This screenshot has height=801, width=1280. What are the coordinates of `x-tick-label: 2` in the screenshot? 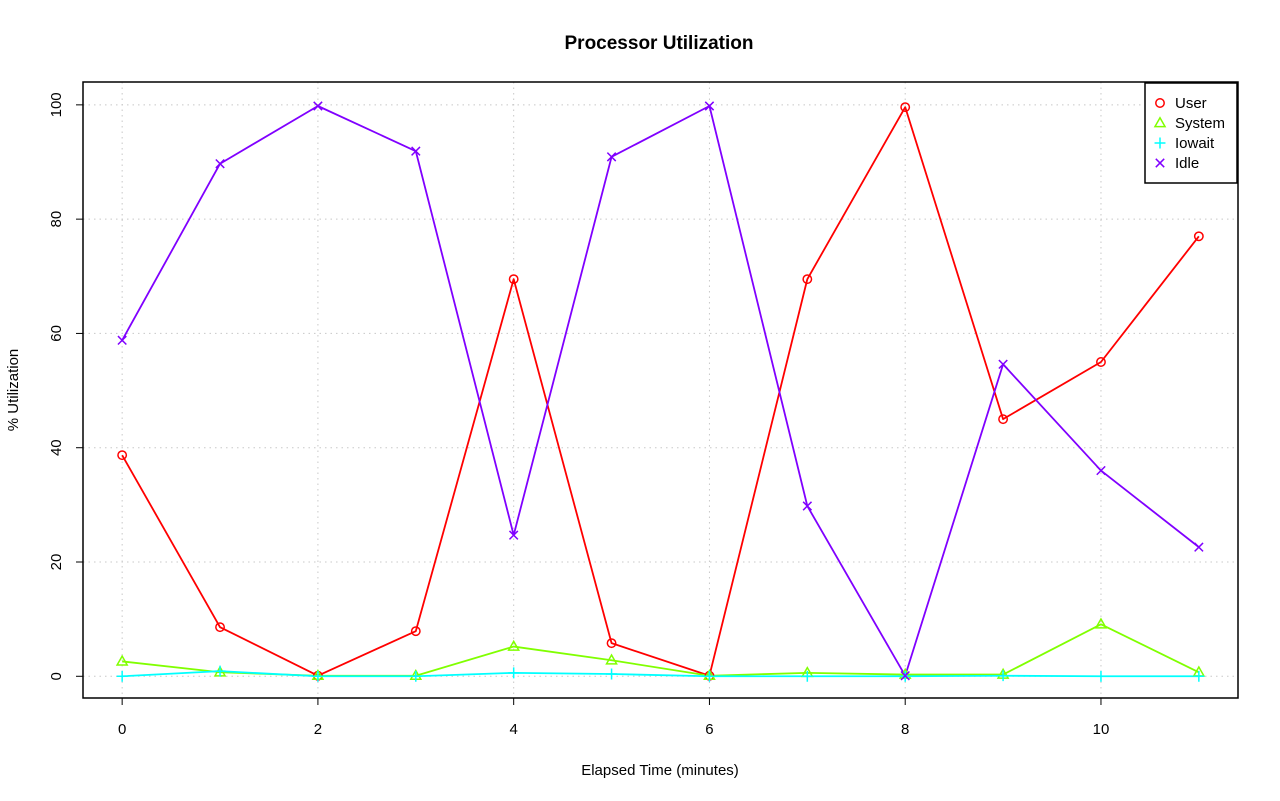 It's located at (318, 729).